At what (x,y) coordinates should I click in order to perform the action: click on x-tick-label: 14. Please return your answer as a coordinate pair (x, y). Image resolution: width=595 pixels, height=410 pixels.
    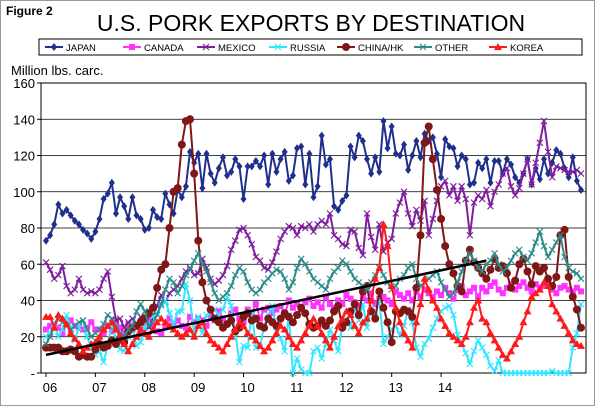
    Looking at the image, I should click on (445, 387).